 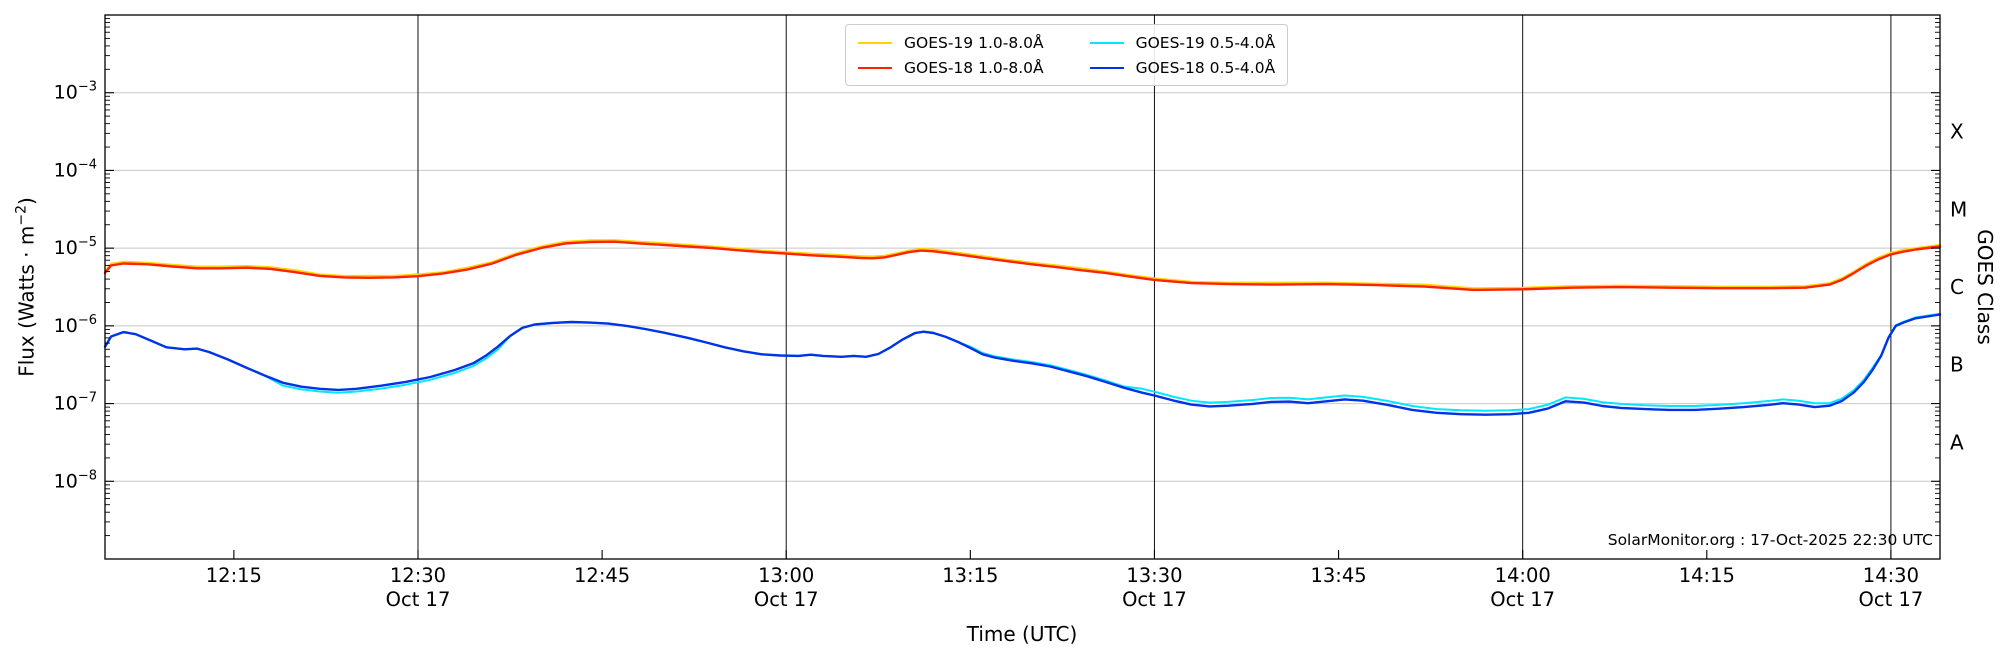 What do you see at coordinates (1154, 575) in the screenshot?
I see `x-tick-label: 13:30` at bounding box center [1154, 575].